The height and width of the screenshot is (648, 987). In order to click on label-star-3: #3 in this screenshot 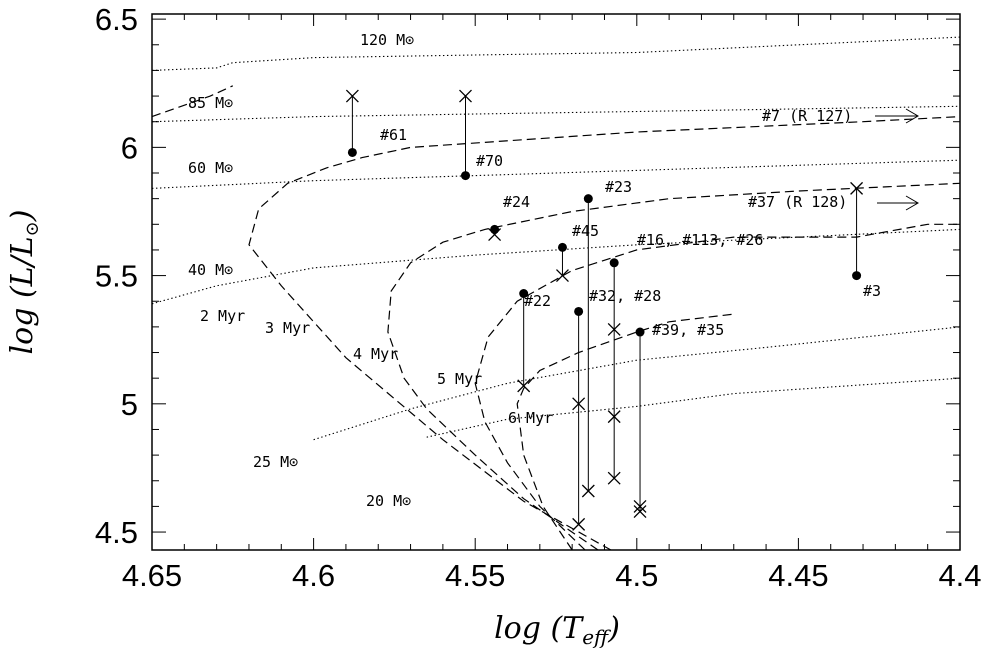, I will do `click(872, 291)`.